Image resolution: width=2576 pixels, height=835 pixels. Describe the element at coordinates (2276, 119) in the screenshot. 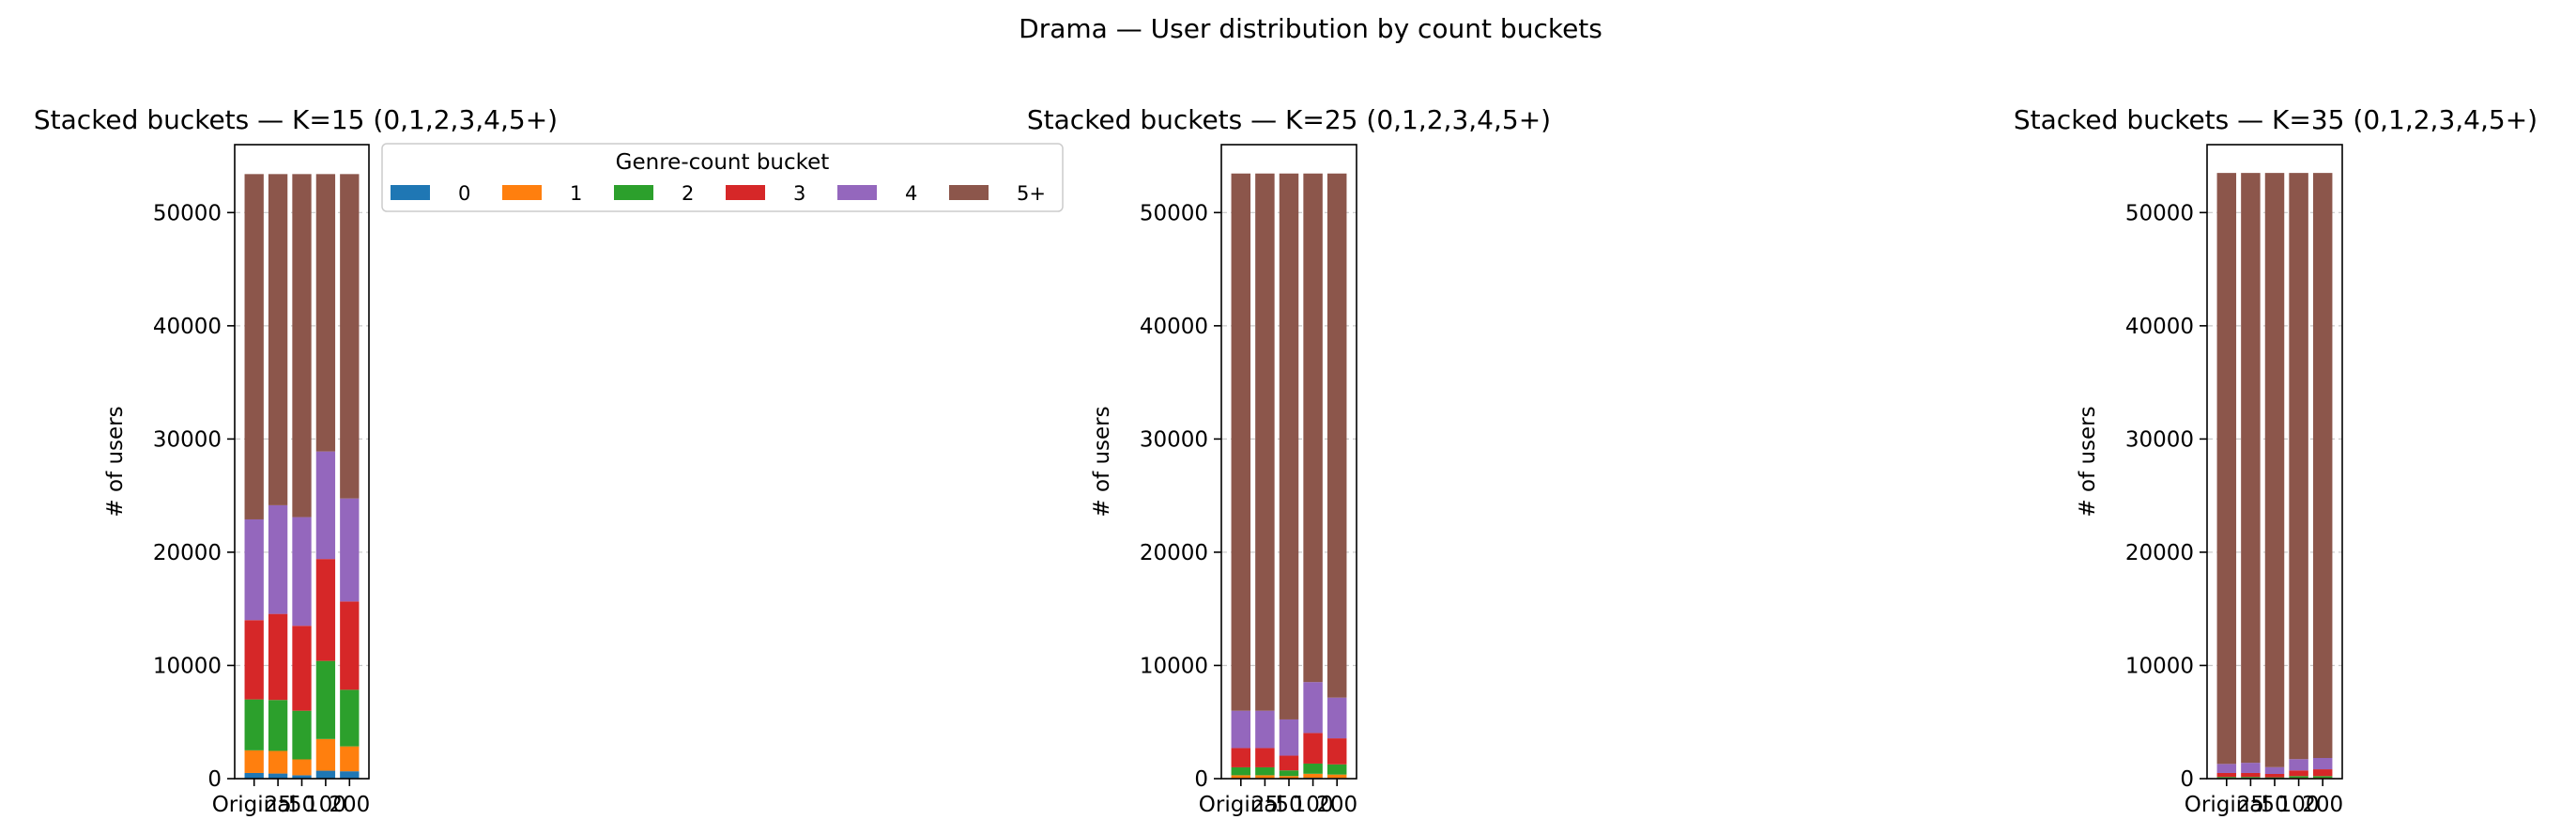

I see `chart-title: Stacked buckets — K=35 (0,1,2,3,4,5+)` at that location.